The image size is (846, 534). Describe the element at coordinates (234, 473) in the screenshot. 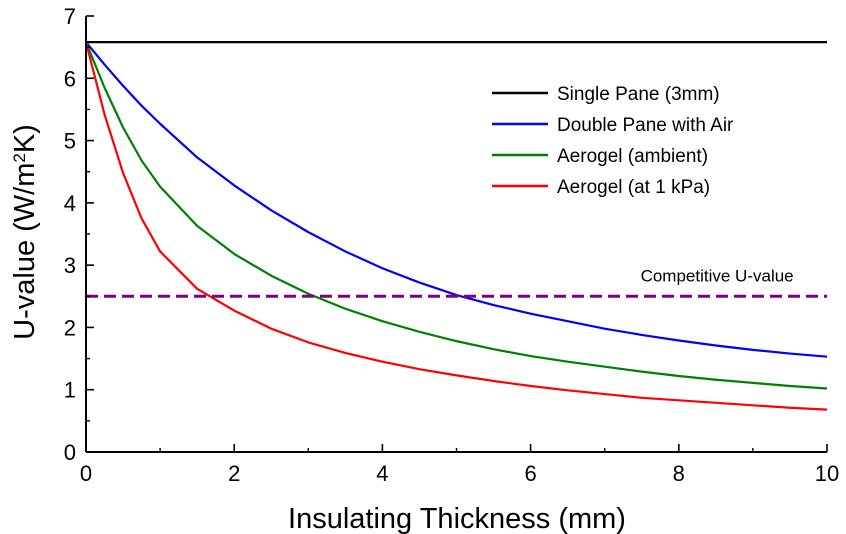

I see `x-tick-label: 2` at that location.